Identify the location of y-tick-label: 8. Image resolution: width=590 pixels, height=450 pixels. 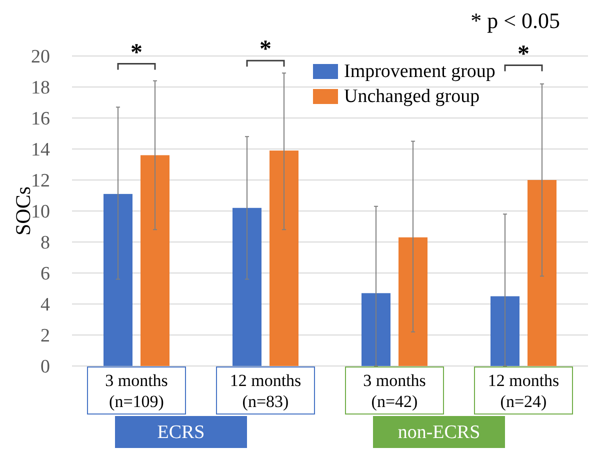
(45, 243).